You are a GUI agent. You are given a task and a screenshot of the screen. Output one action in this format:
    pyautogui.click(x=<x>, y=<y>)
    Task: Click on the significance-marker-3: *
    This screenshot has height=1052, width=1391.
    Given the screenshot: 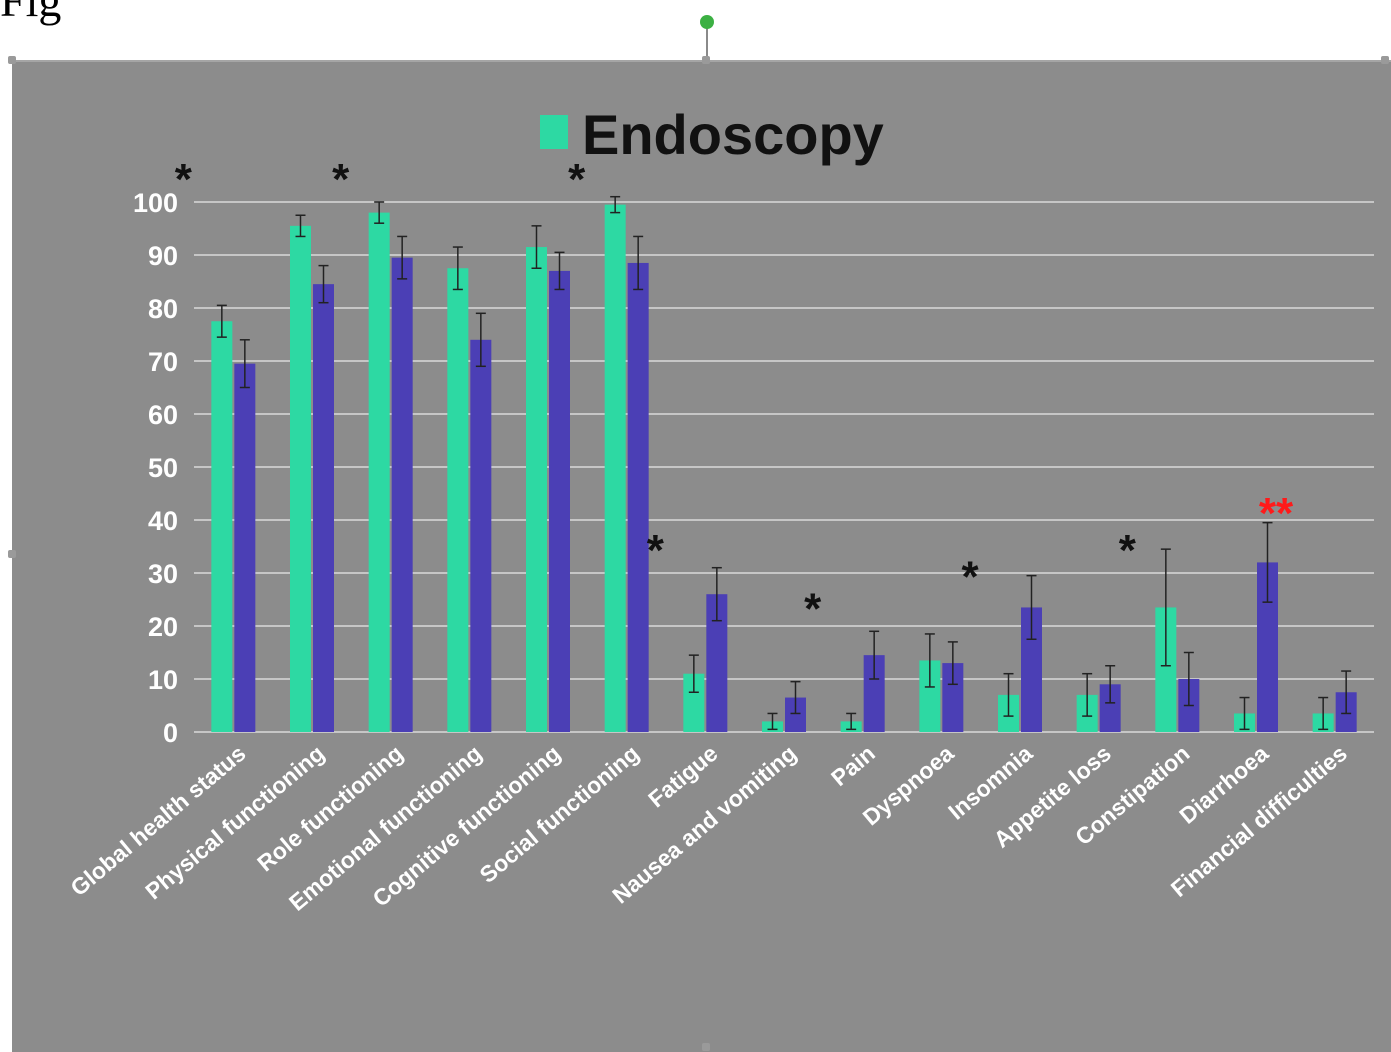 What is the action you would take?
    pyautogui.click(x=656, y=550)
    